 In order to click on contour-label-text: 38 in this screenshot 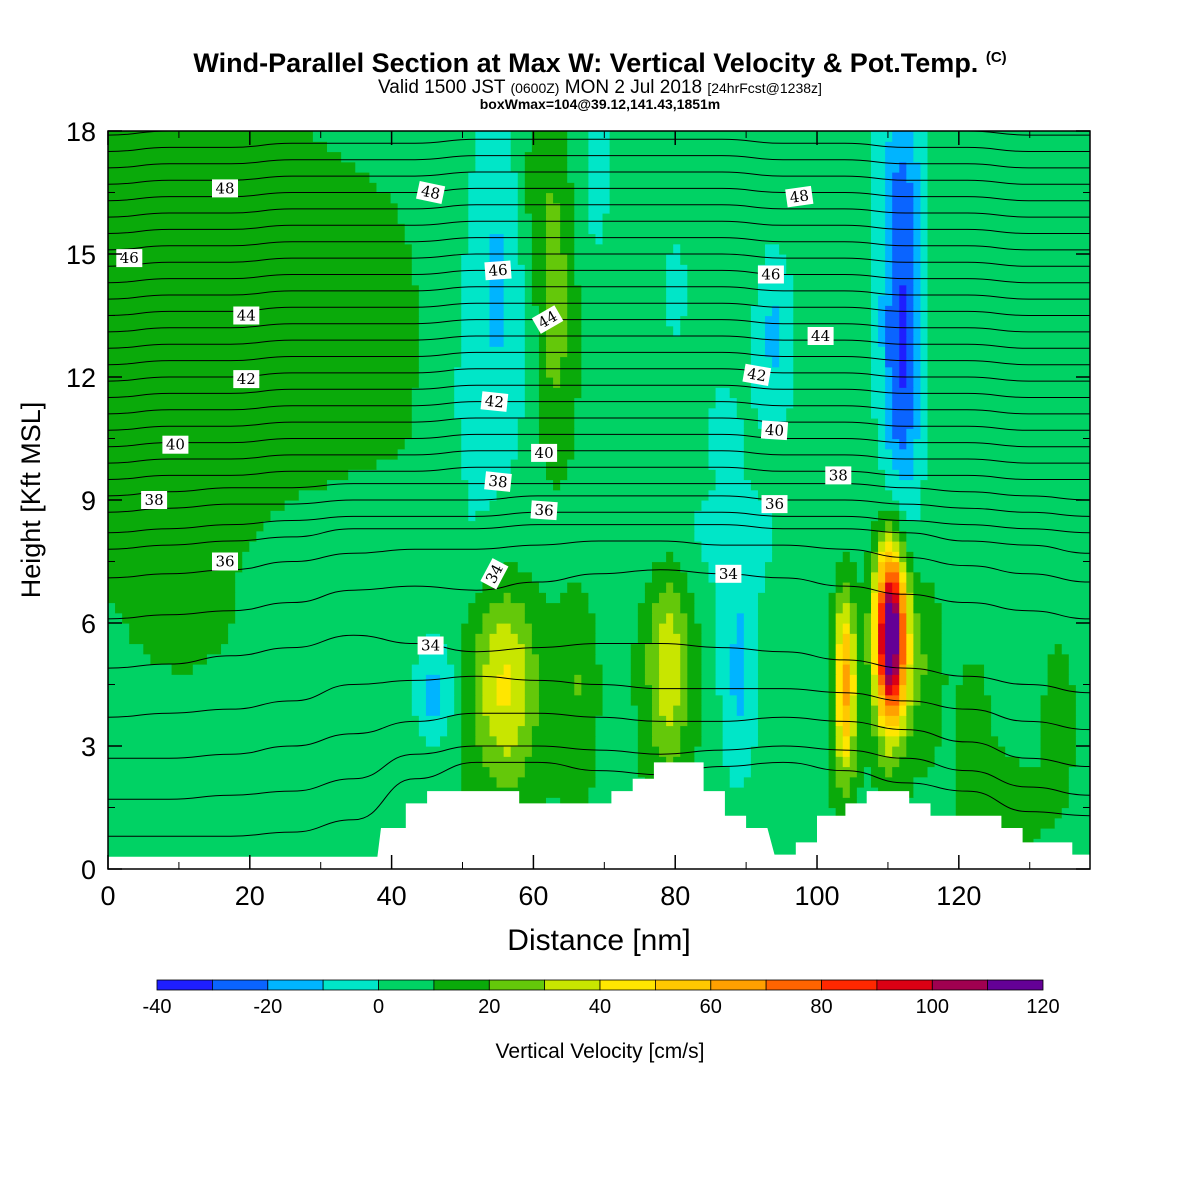, I will do `click(498, 482)`.